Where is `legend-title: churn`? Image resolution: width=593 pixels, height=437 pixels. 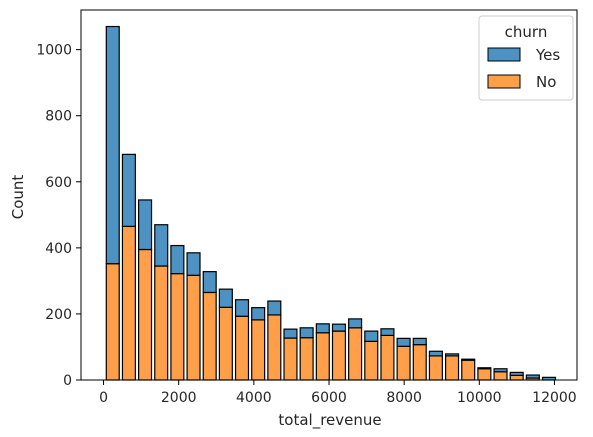 legend-title: churn is located at coordinates (526, 32).